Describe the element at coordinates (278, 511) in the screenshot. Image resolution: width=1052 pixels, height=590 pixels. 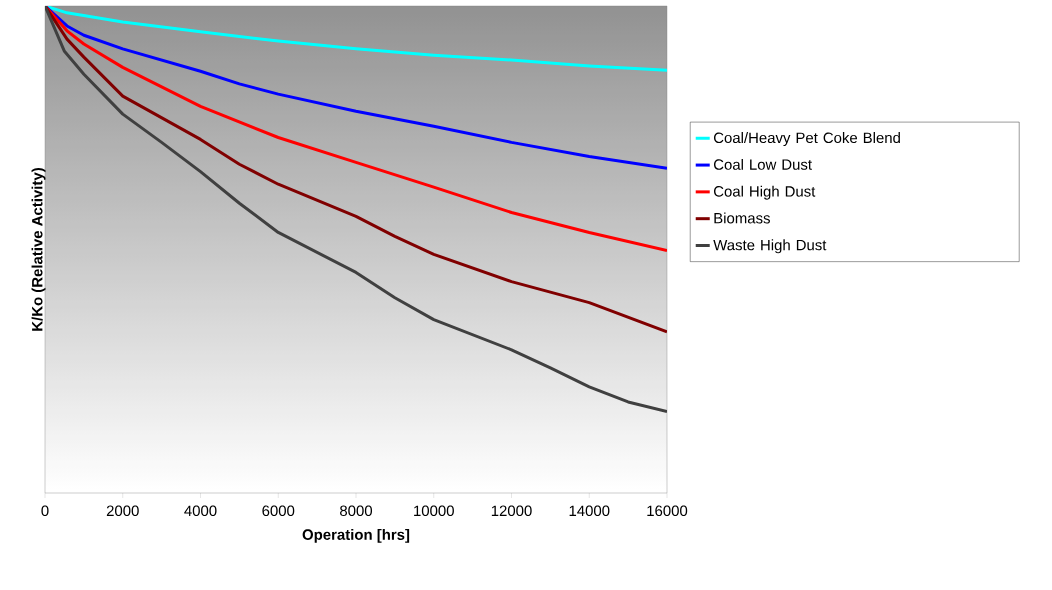
I see `x-tick-label: 6000` at that location.